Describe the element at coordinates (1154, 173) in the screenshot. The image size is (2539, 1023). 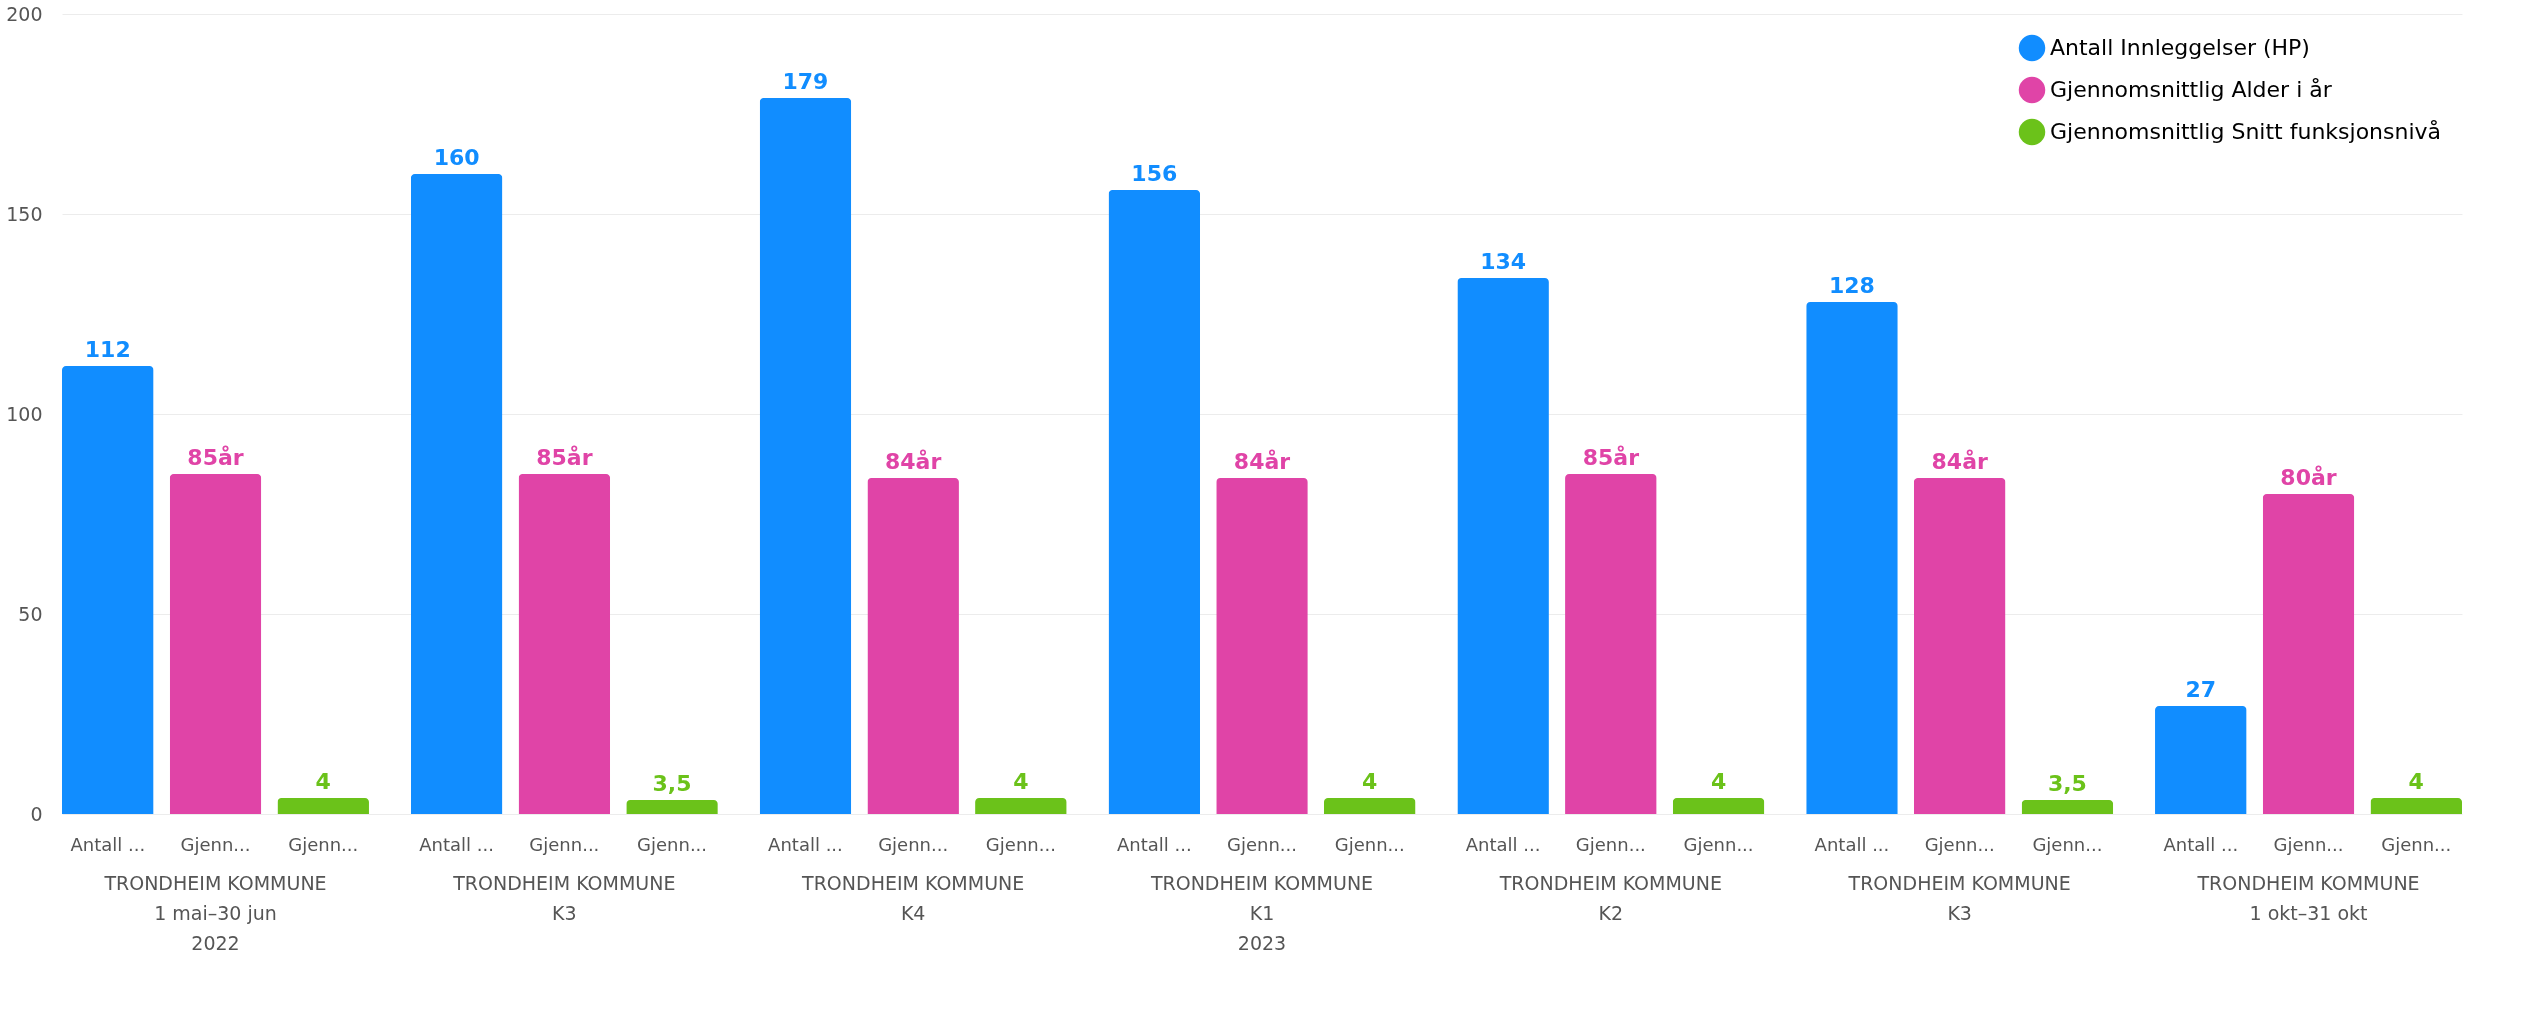
I see `data-label: 156` at that location.